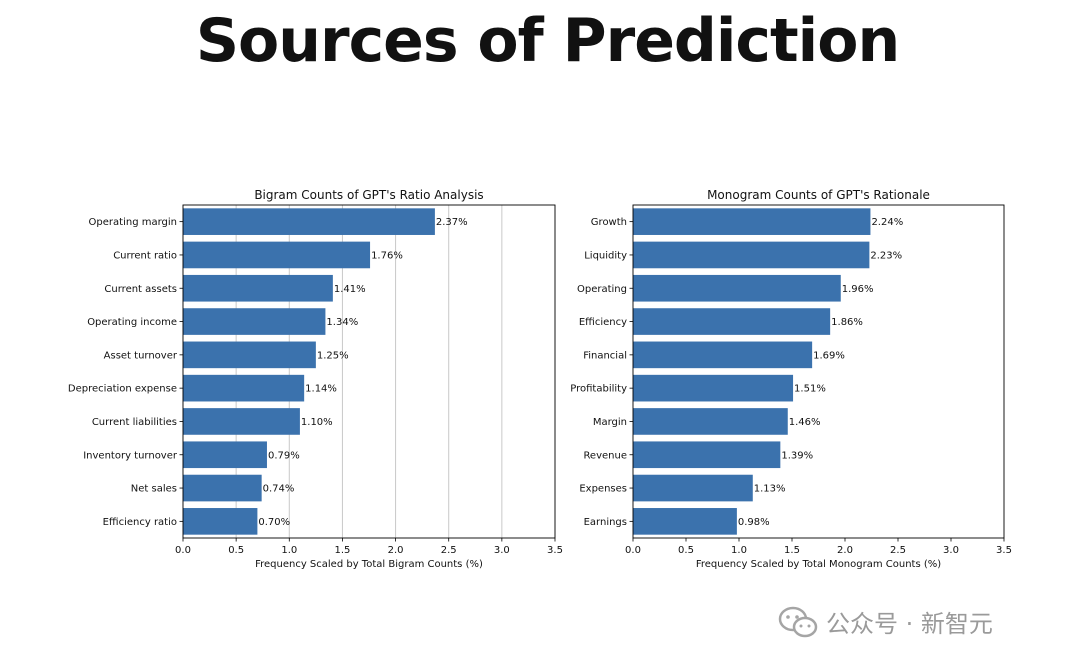 Image resolution: width=1080 pixels, height=666 pixels. Describe the element at coordinates (140, 289) in the screenshot. I see `category-label: Current assets` at that location.